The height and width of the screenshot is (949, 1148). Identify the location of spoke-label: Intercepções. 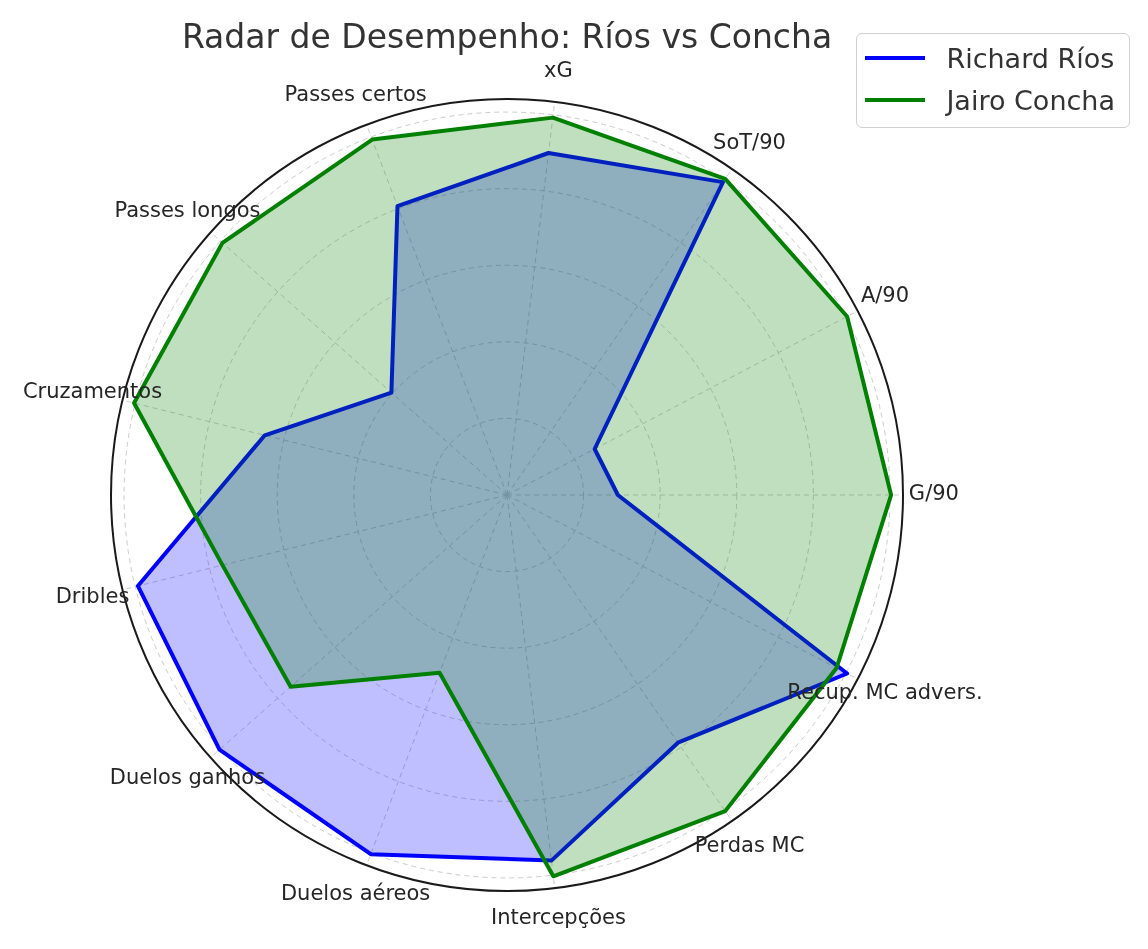
(558, 917).